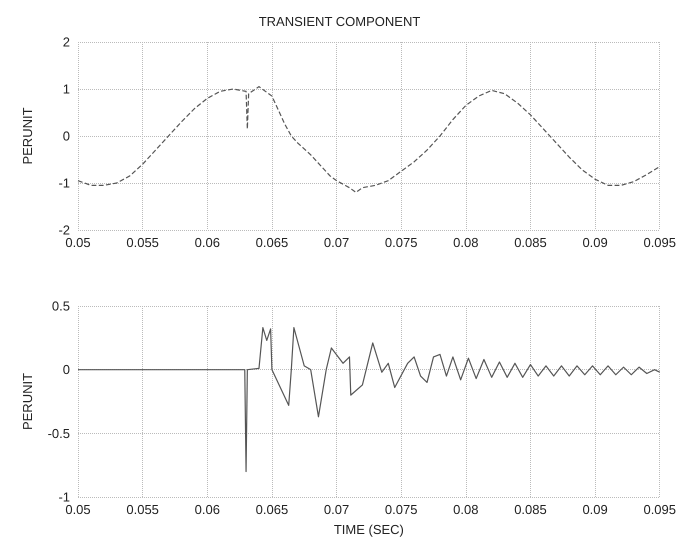 The height and width of the screenshot is (543, 679). Describe the element at coordinates (369, 529) in the screenshot. I see `x-axis-title: TIME (SEC)` at that location.